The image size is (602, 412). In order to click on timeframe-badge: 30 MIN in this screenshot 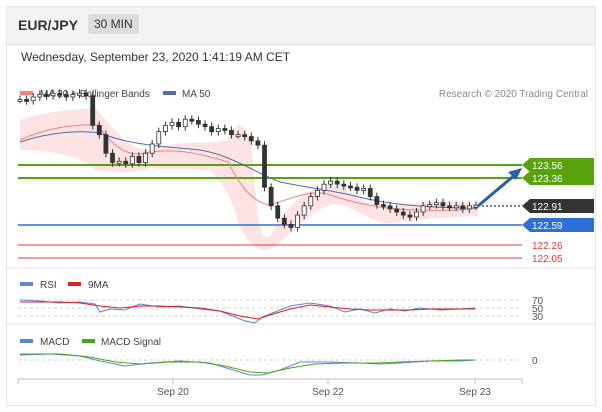, I will do `click(113, 24)`.